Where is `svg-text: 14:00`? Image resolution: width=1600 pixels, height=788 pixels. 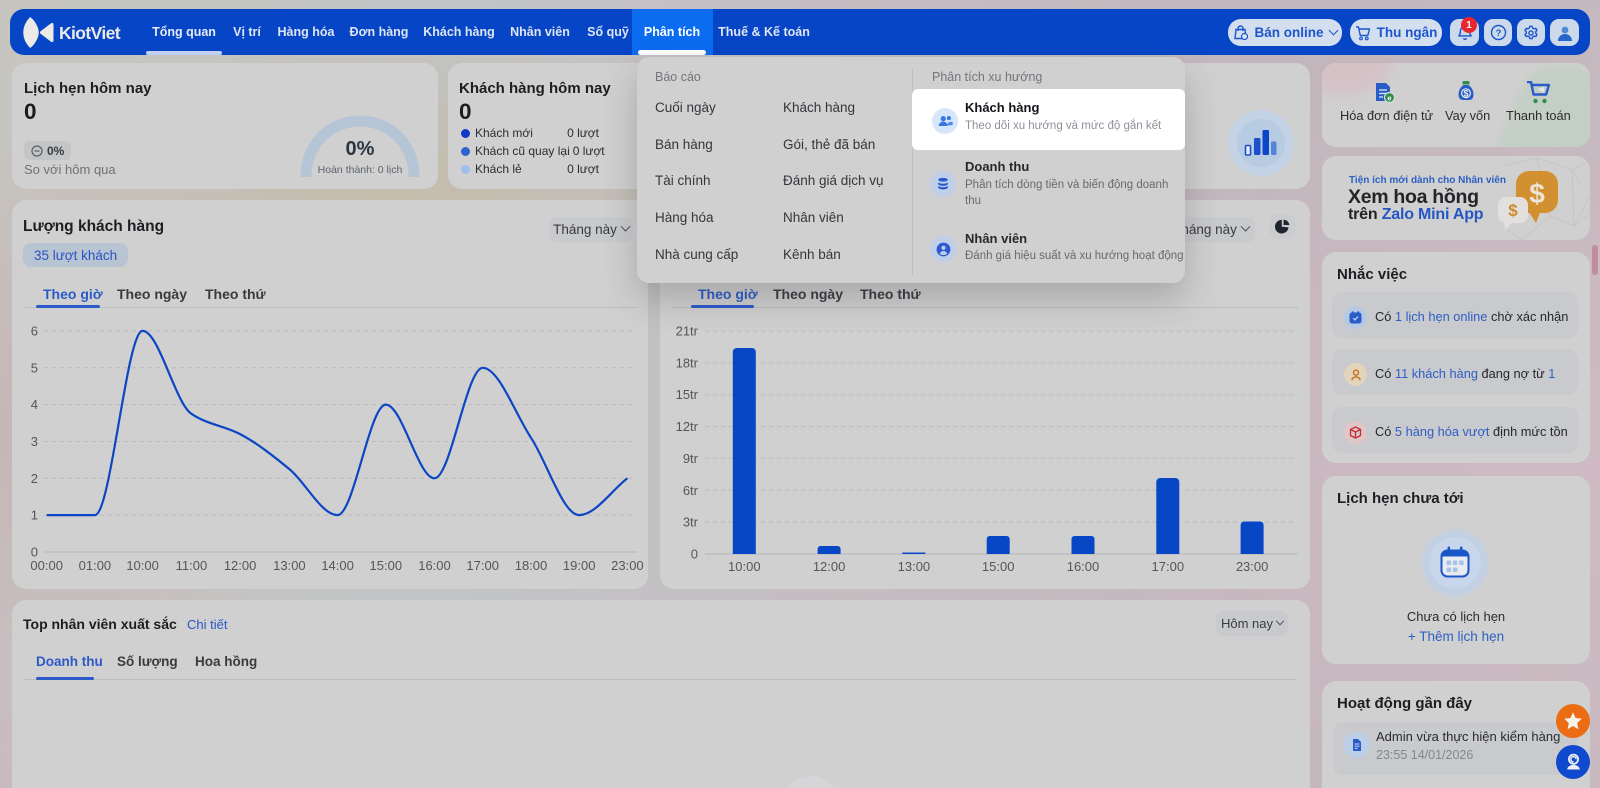 svg-text: 14:00 is located at coordinates (337, 565).